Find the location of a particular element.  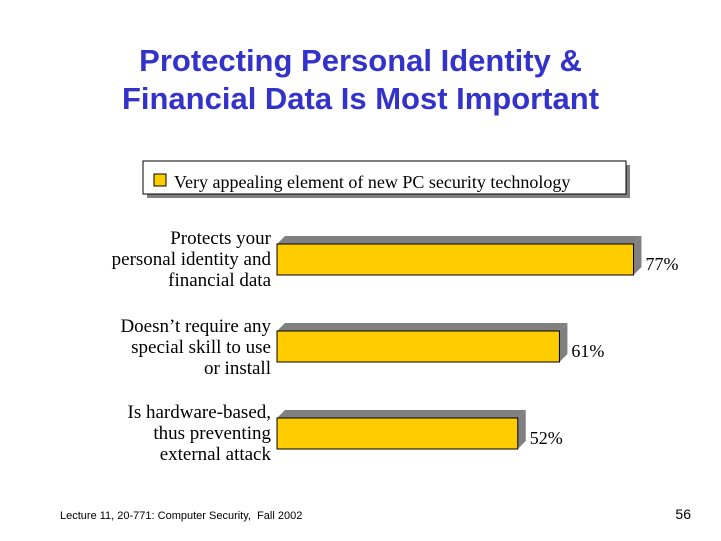

legend-box is located at coordinates (384, 177).